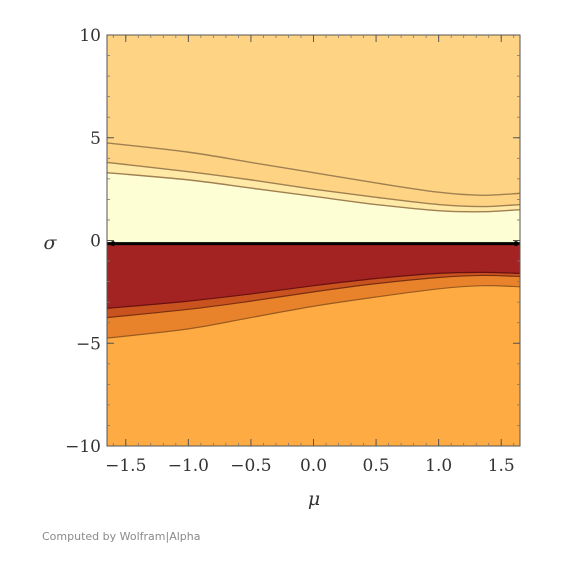 This screenshot has width=564, height=572. What do you see at coordinates (95, 139) in the screenshot?
I see `y-tick-label: 5` at bounding box center [95, 139].